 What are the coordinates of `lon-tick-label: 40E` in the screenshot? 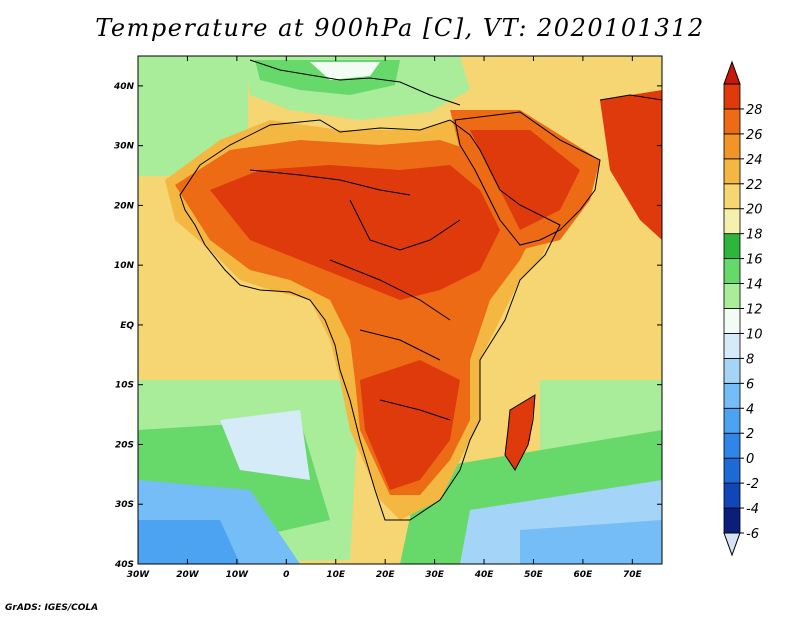 It's located at (484, 575).